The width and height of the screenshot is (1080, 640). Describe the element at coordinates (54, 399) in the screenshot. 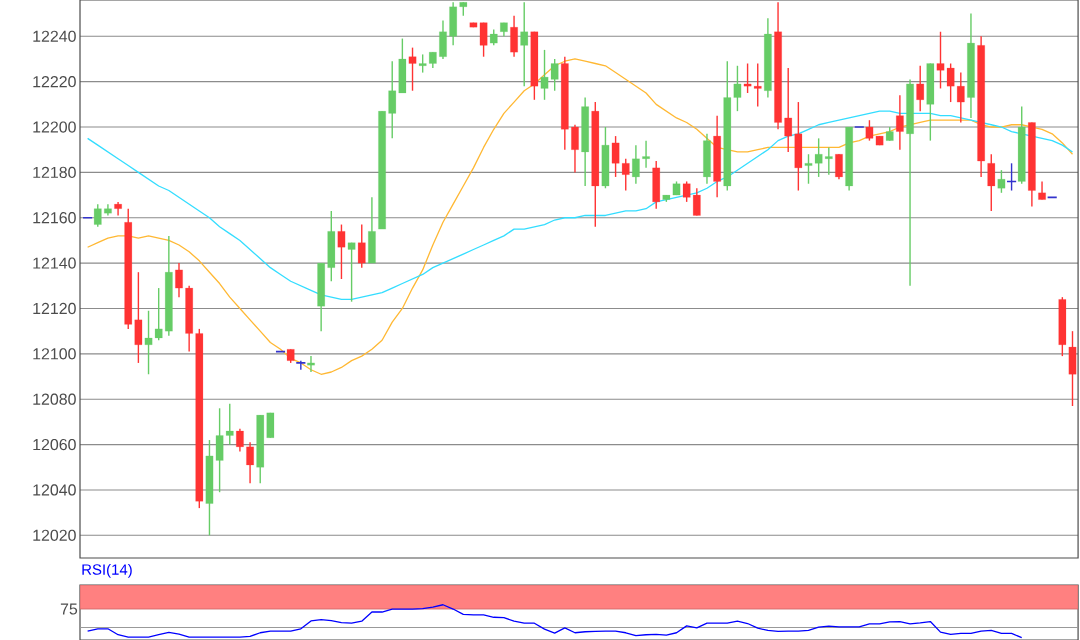

I see `y-tick-label: 12080` at that location.